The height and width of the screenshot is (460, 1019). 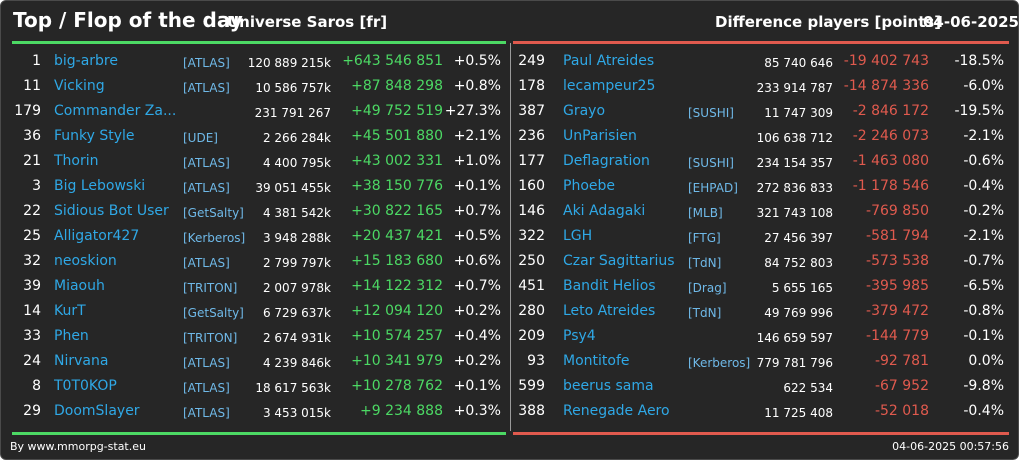 What do you see at coordinates (808, 388) in the screenshot?
I see `points-value: 622 534` at bounding box center [808, 388].